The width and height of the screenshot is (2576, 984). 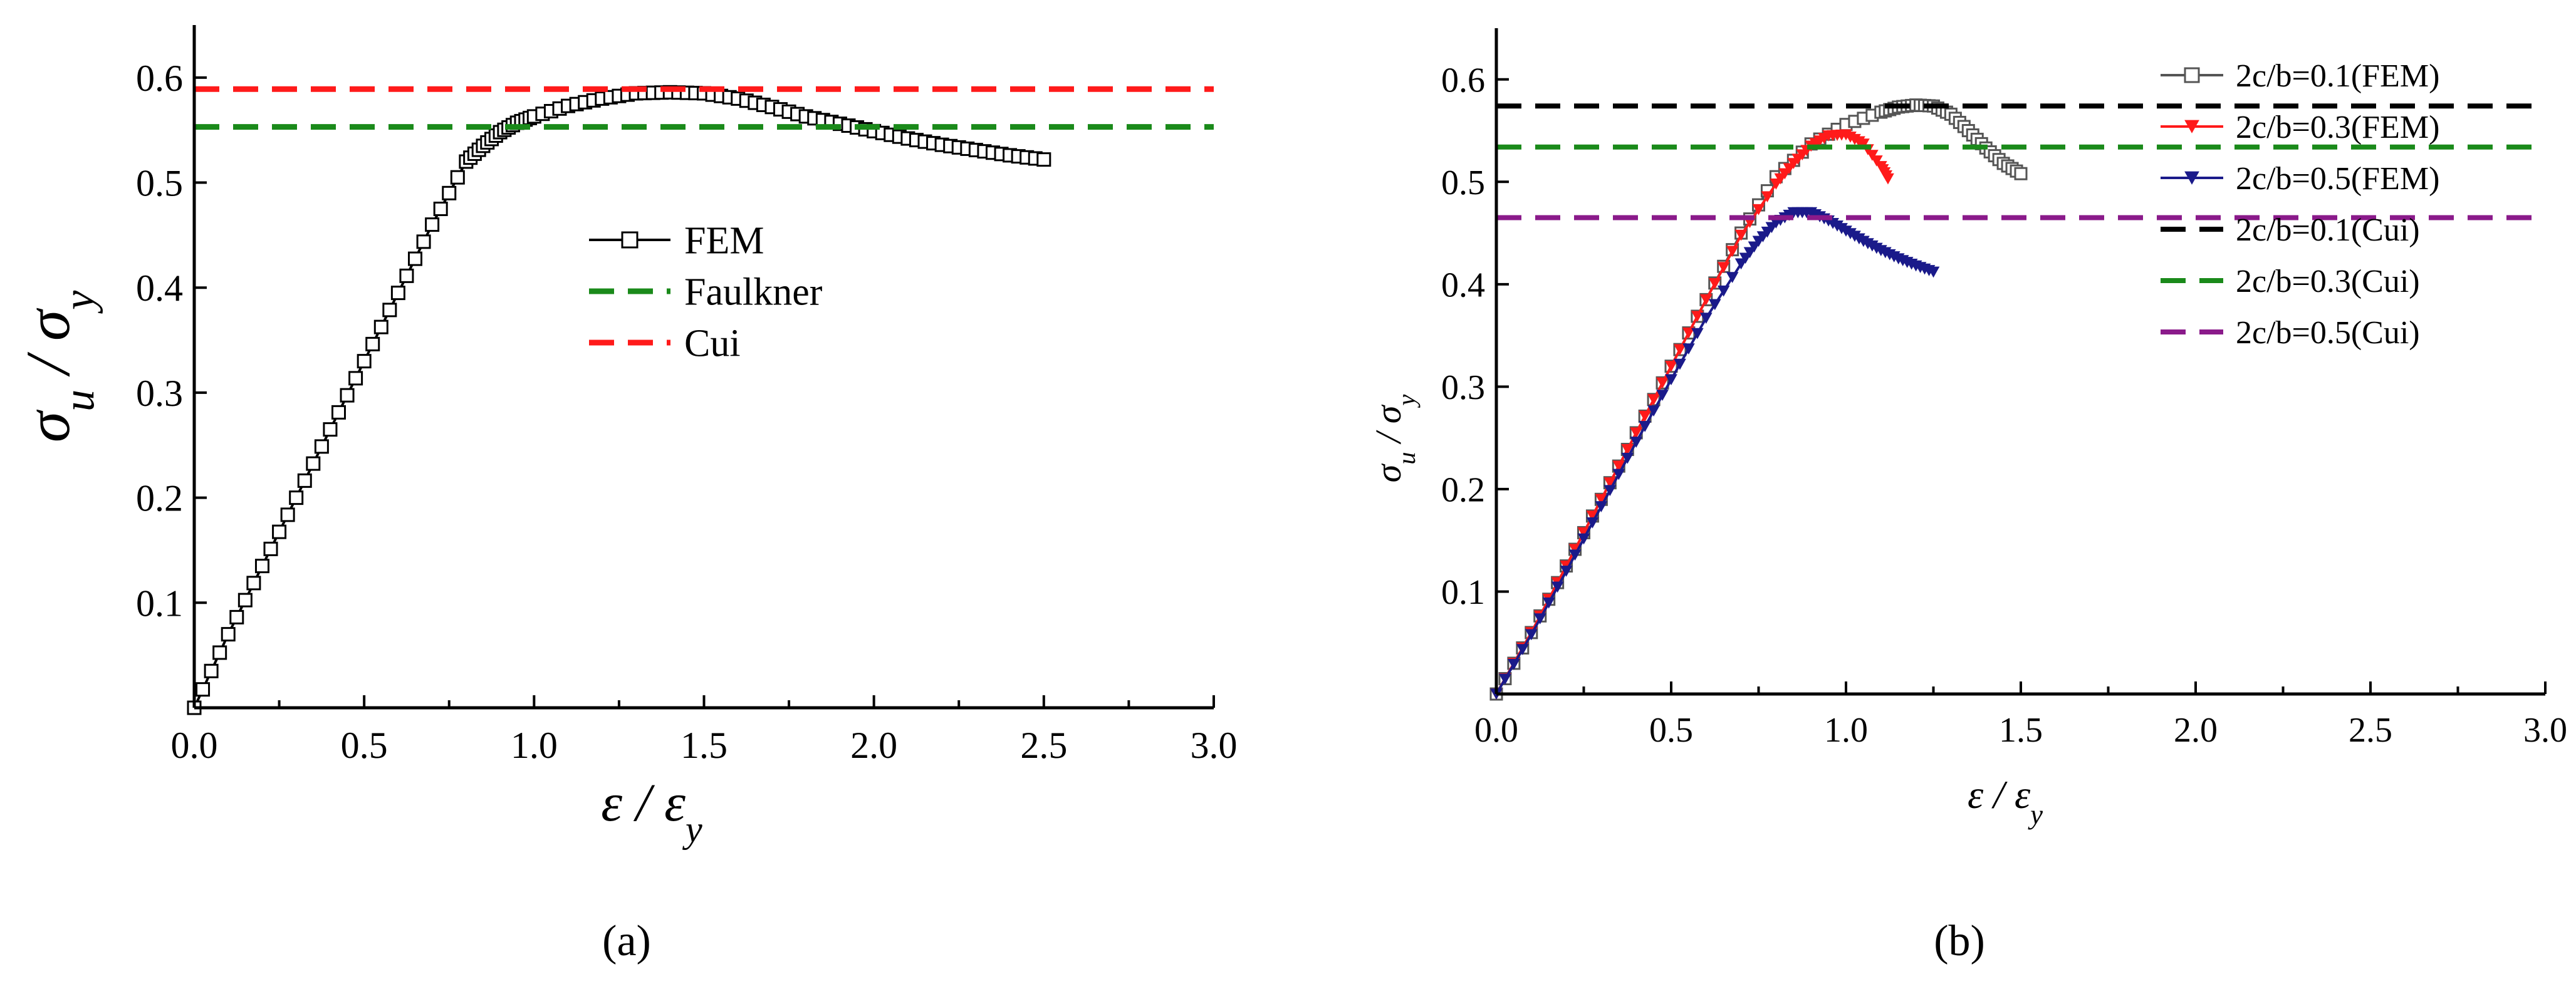 What do you see at coordinates (2337, 127) in the screenshot?
I see `legend-label: 2c/b=0.3(FEM)` at bounding box center [2337, 127].